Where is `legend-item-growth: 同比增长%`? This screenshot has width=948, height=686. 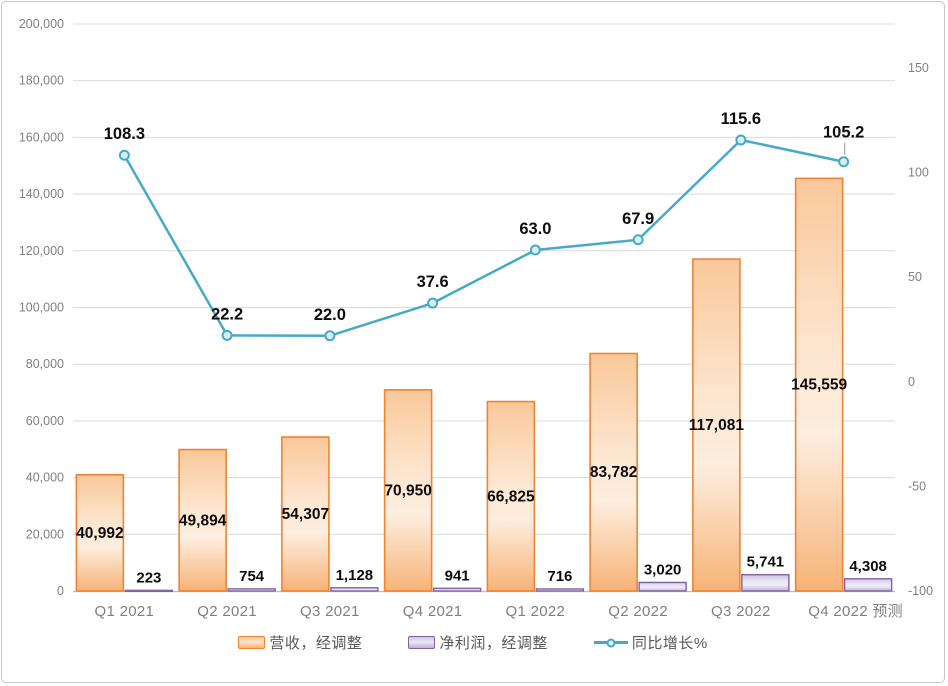 legend-item-growth: 同比增长% is located at coordinates (650, 642).